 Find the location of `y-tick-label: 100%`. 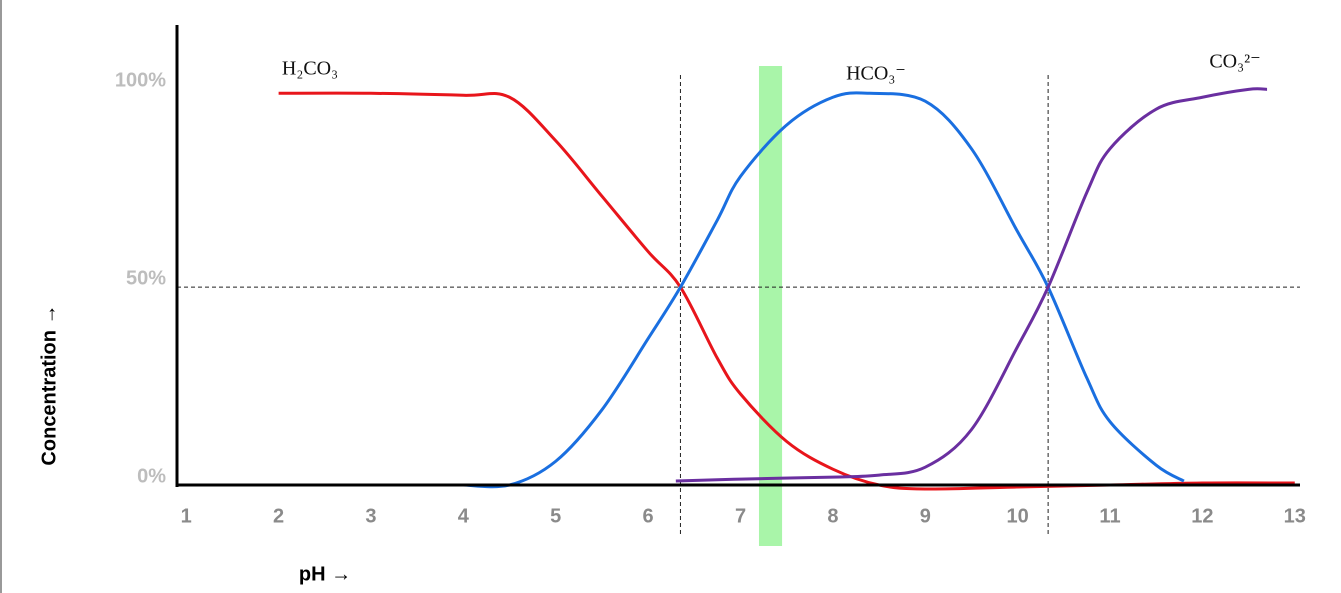

y-tick-label: 100% is located at coordinates (140, 81).